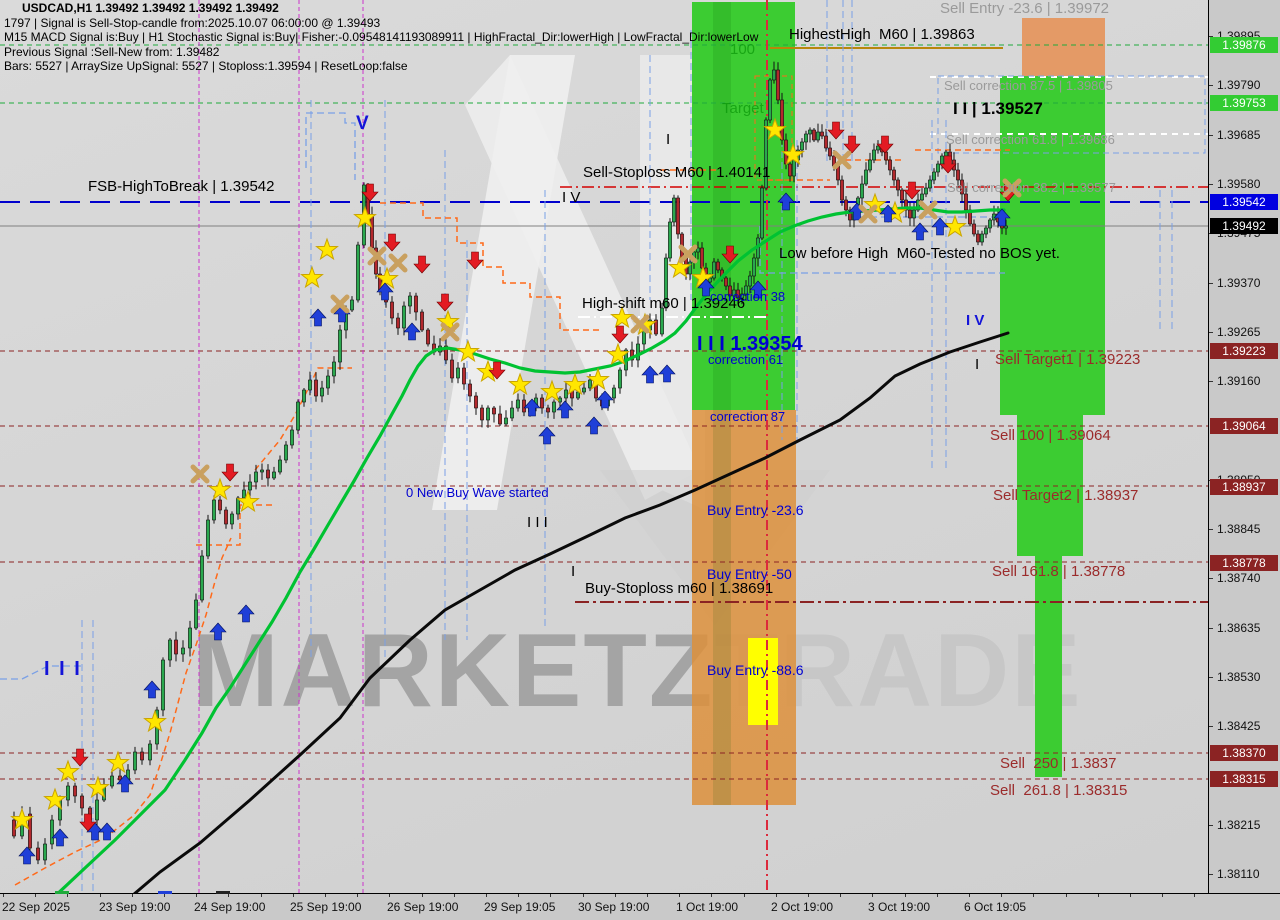 This screenshot has height=920, width=1280. Describe the element at coordinates (423, 907) in the screenshot. I see `date-label: 26 Sep 19:00` at that location.